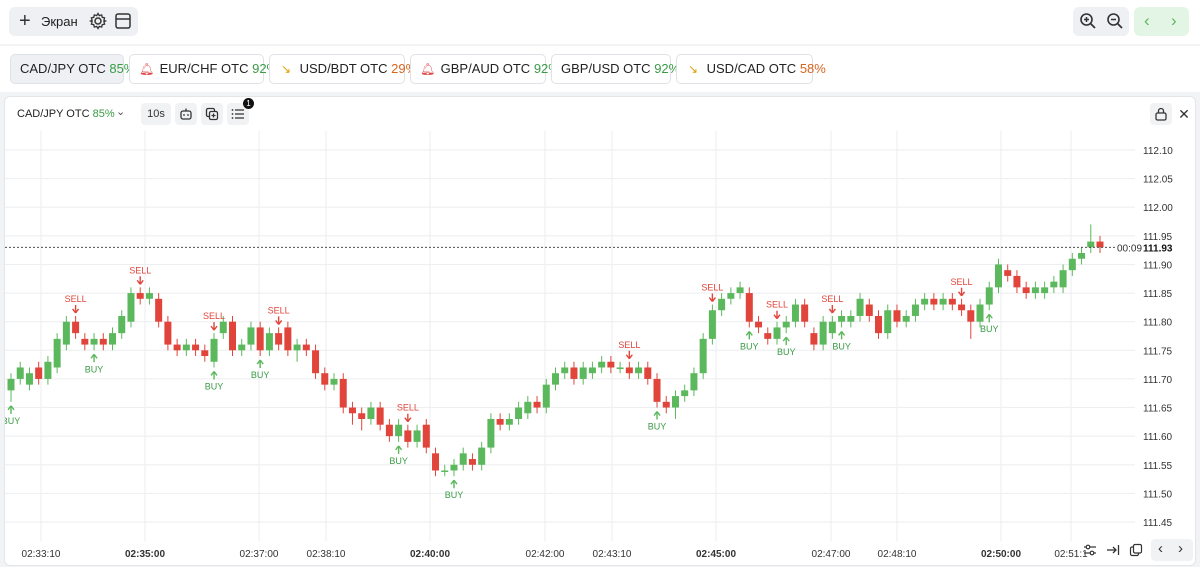 The image size is (1200, 567). What do you see at coordinates (98, 21) in the screenshot?
I see `gear-icon` at bounding box center [98, 21].